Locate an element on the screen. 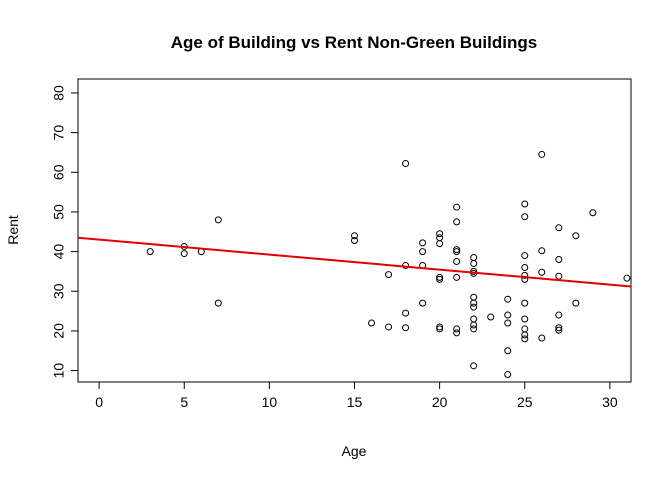 This screenshot has width=672, height=480. y-tick-label: 20 is located at coordinates (59, 331).